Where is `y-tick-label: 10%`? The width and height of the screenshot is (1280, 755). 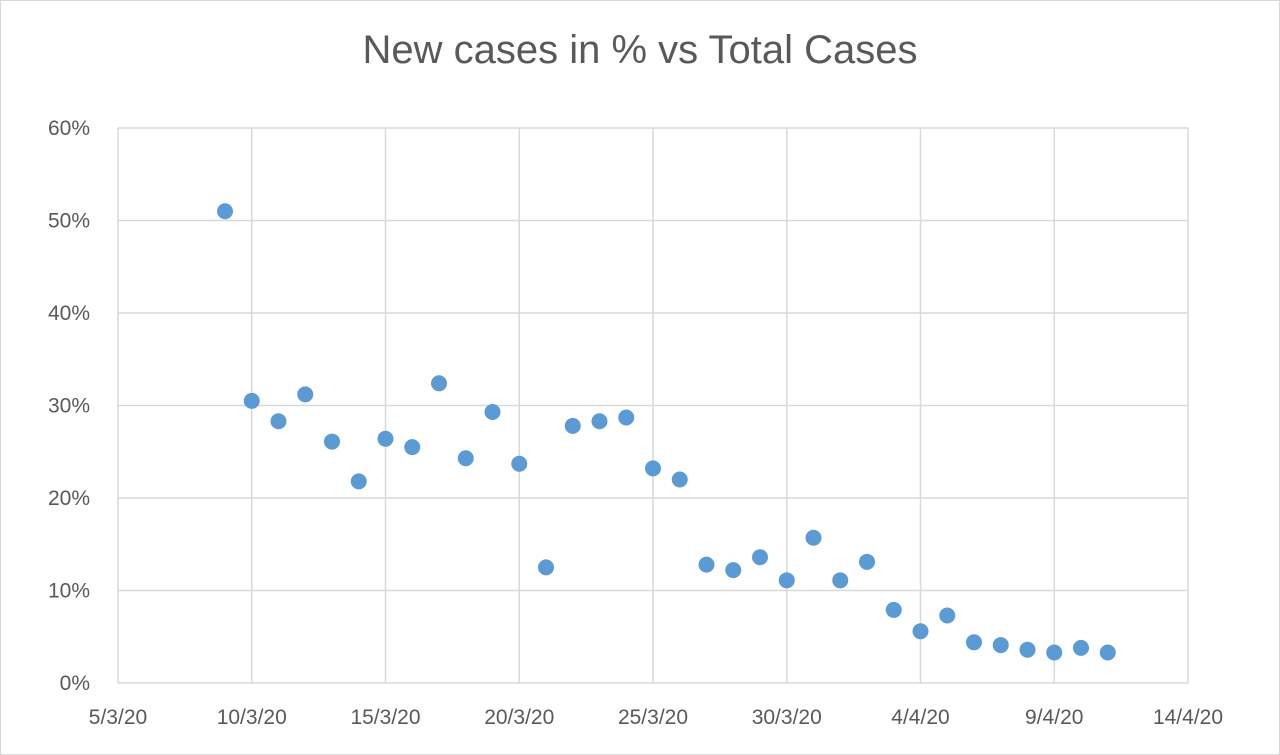
y-tick-label: 10% is located at coordinates (69, 591).